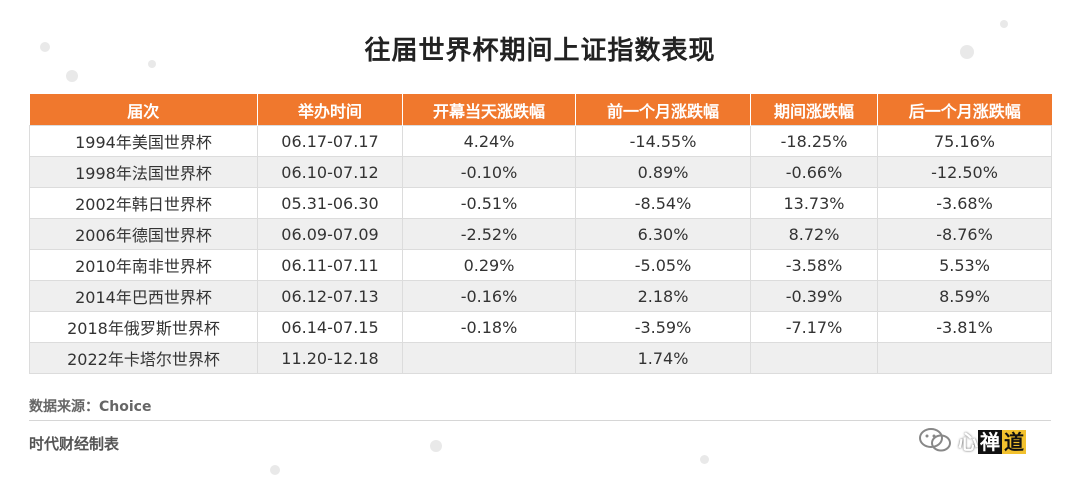  Describe the element at coordinates (814, 172) in the screenshot. I see `table-cell: -0.66%` at that location.